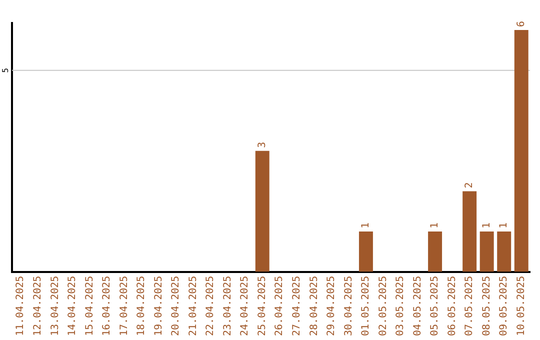 Image resolution: width=540 pixels, height=340 pixels. What do you see at coordinates (296, 306) in the screenshot?
I see `x-tick-label: 27.04.2025` at bounding box center [296, 306].